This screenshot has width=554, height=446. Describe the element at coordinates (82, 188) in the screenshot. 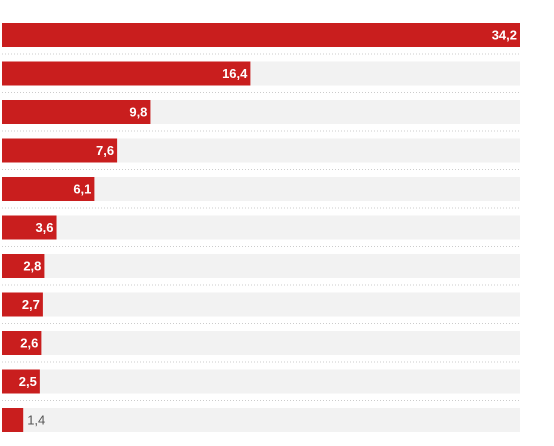

I see `value-label: 6,1` at that location.